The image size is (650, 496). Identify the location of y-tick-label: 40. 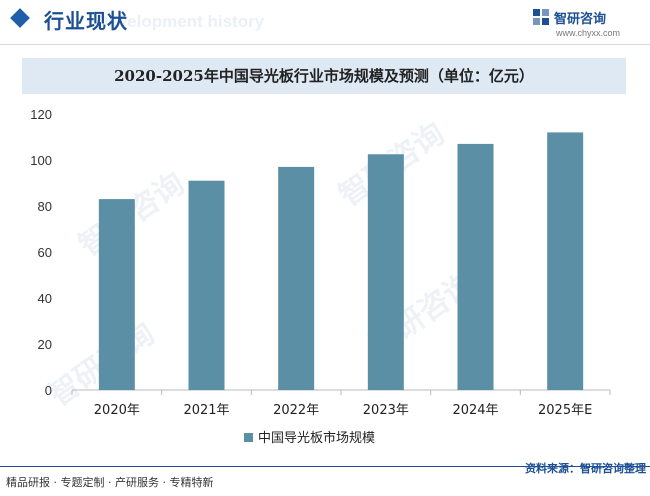
(45, 298).